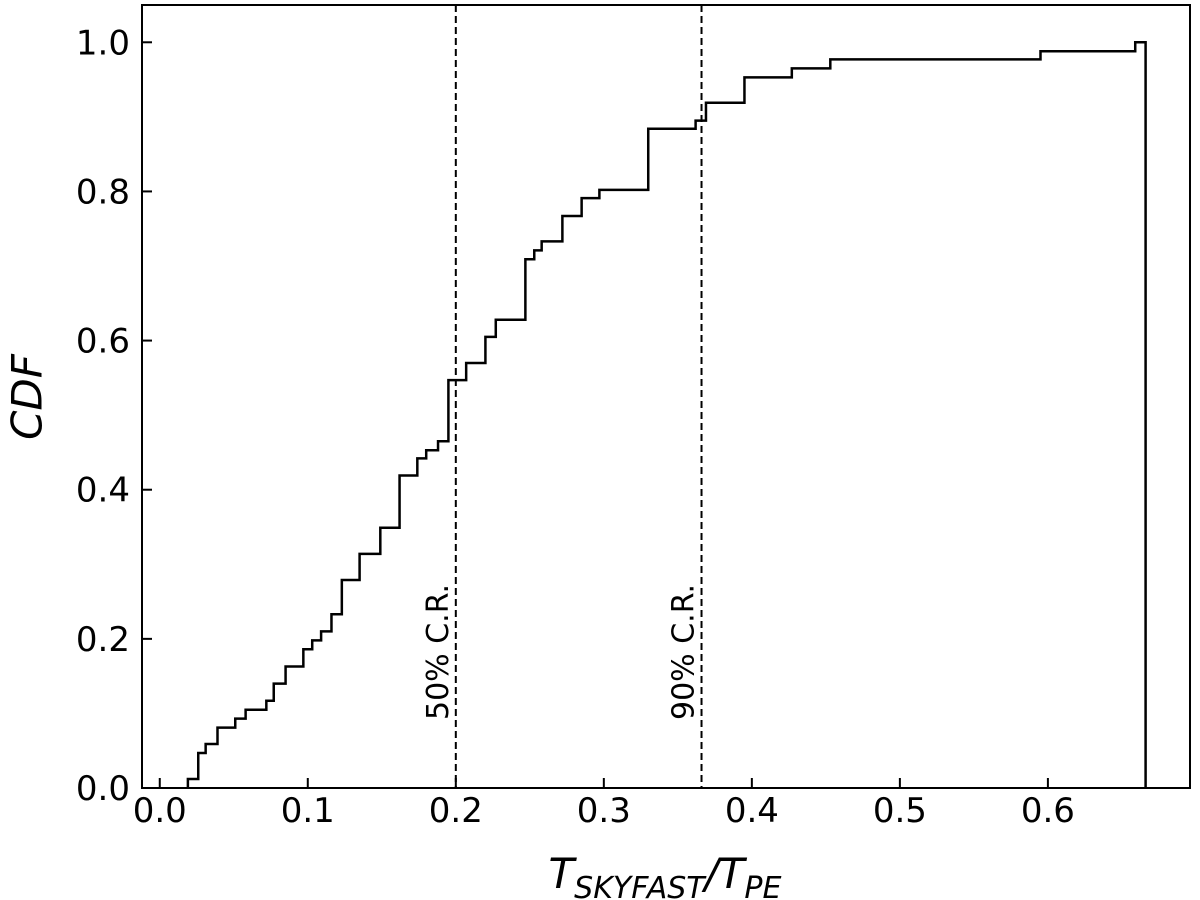 The width and height of the screenshot is (1200, 900). I want to click on x-tick-label: 0.0, so click(160, 811).